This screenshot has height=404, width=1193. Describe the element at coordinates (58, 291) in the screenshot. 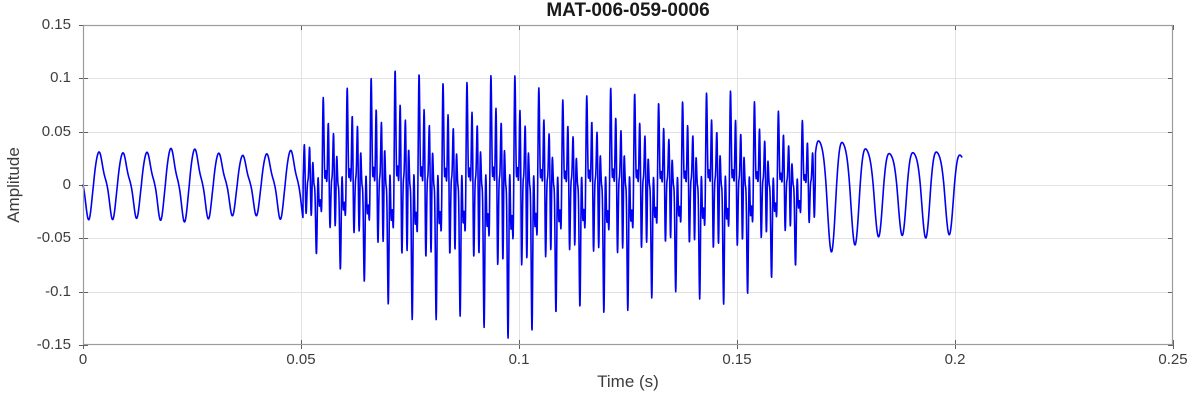

I see `y-tick-label--0.1: -0.1` at that location.